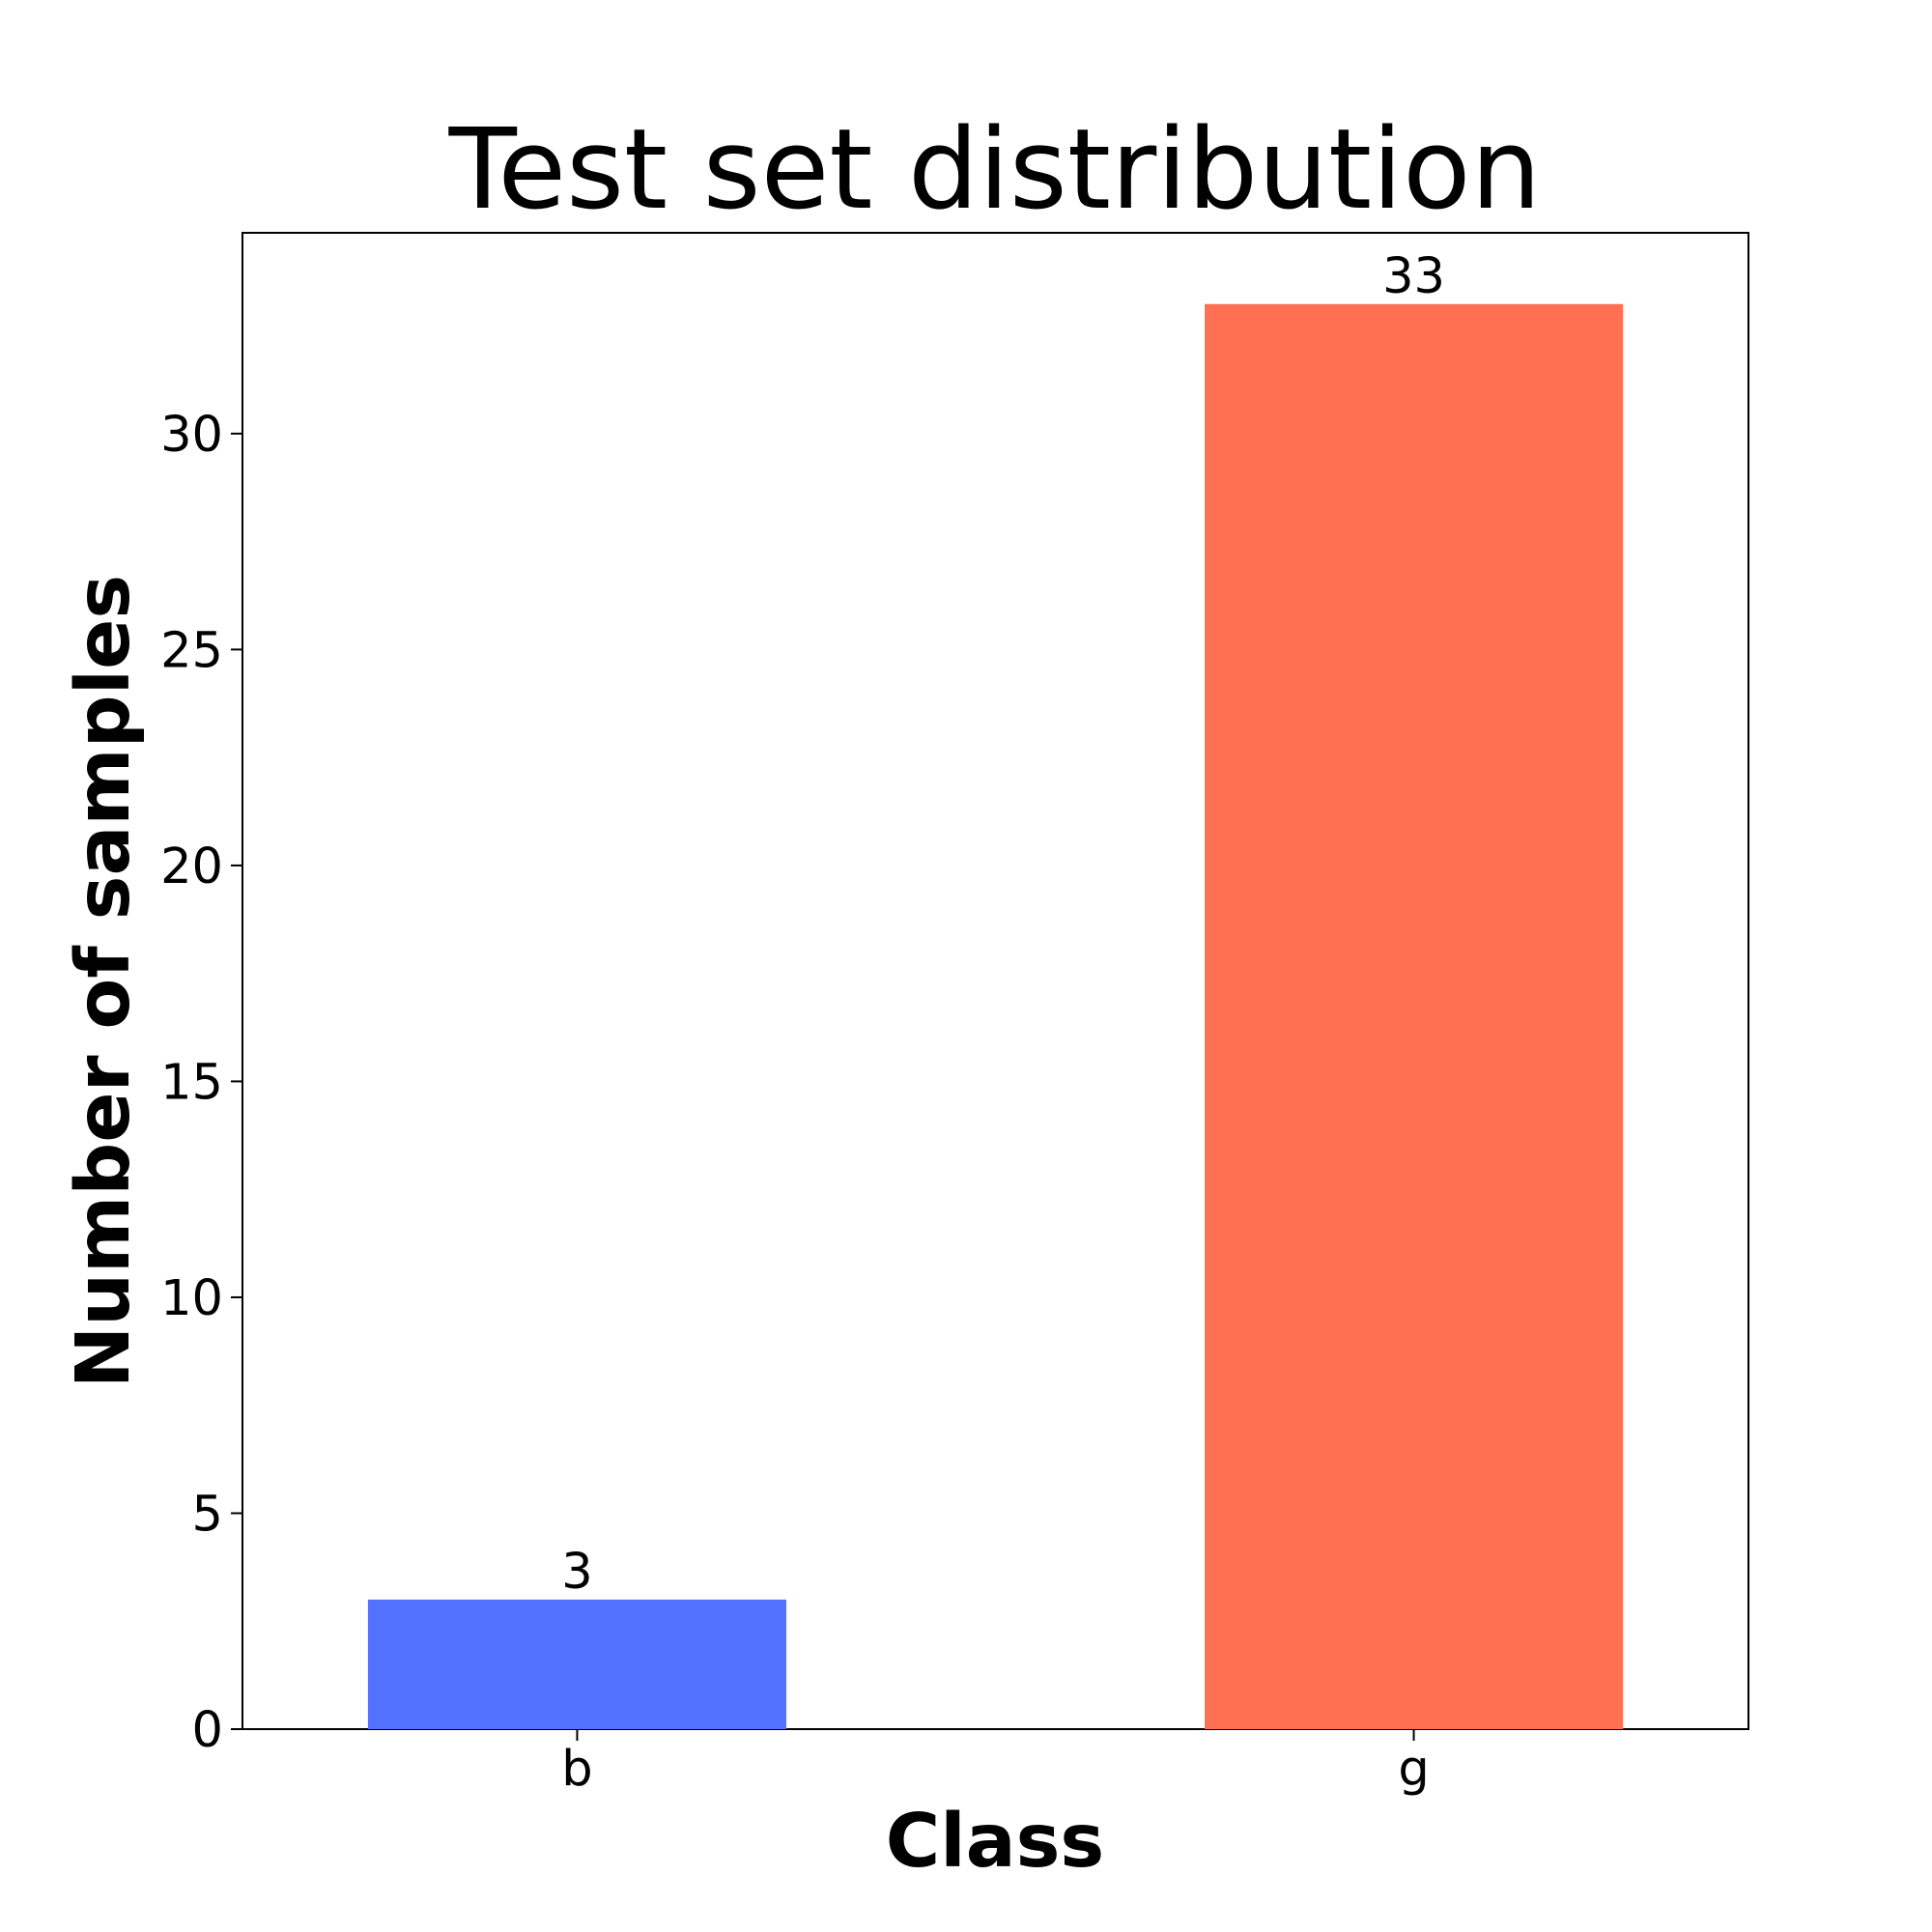 The height and width of the screenshot is (1932, 1932). What do you see at coordinates (191, 435) in the screenshot?
I see `y-tick-label: 30` at bounding box center [191, 435].